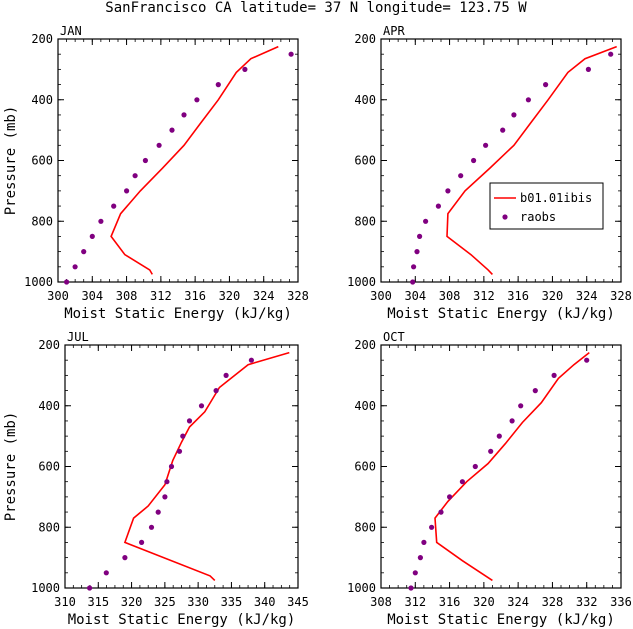 The height and width of the screenshot is (629, 633). What do you see at coordinates (178, 314) in the screenshot?
I see `x-axis-label: Moist Static Energy (kJ/kg)` at bounding box center [178, 314].